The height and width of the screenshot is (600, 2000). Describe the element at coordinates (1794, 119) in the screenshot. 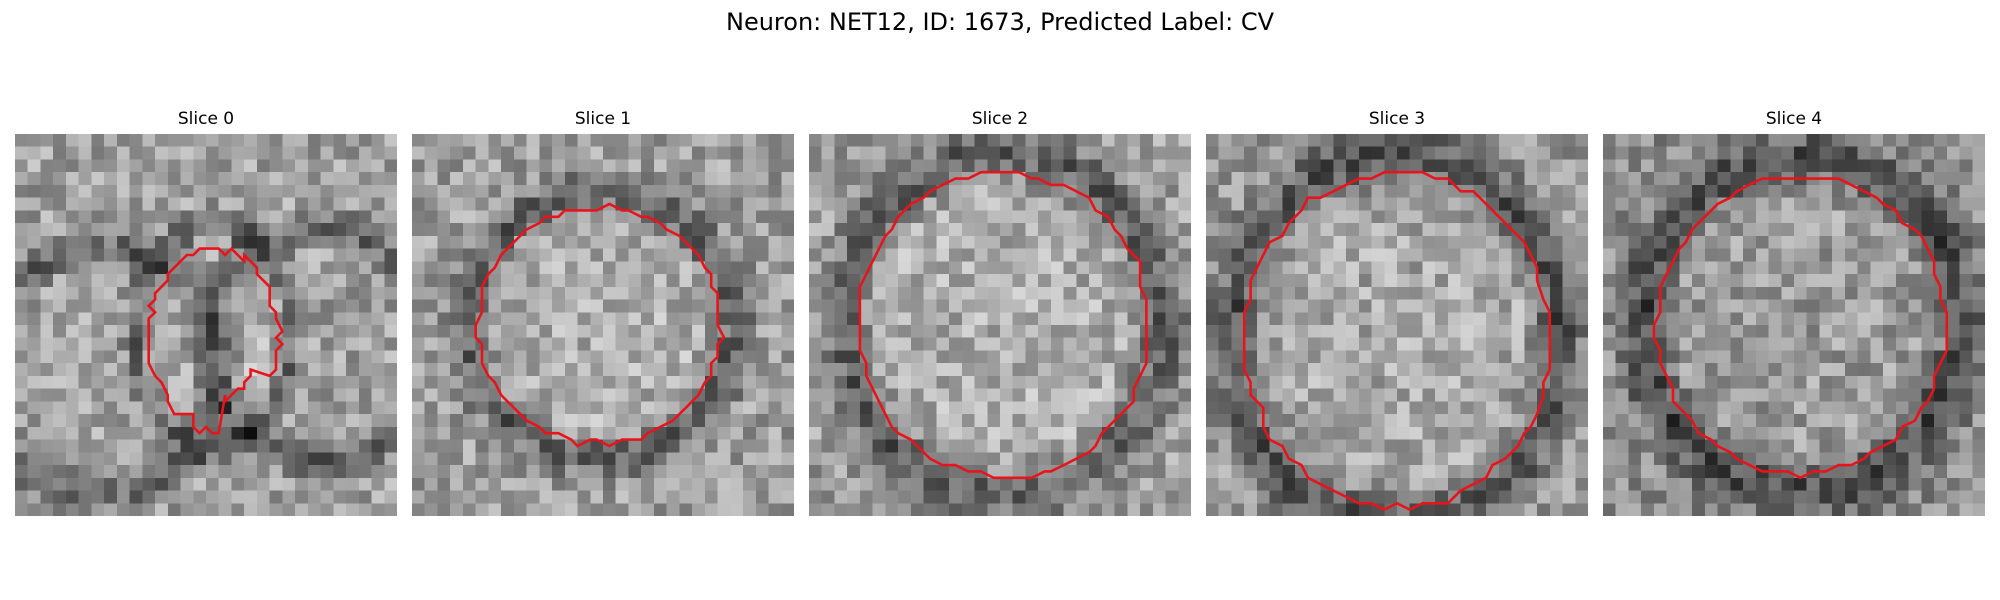

I see `slice-title: Slice 4` at that location.